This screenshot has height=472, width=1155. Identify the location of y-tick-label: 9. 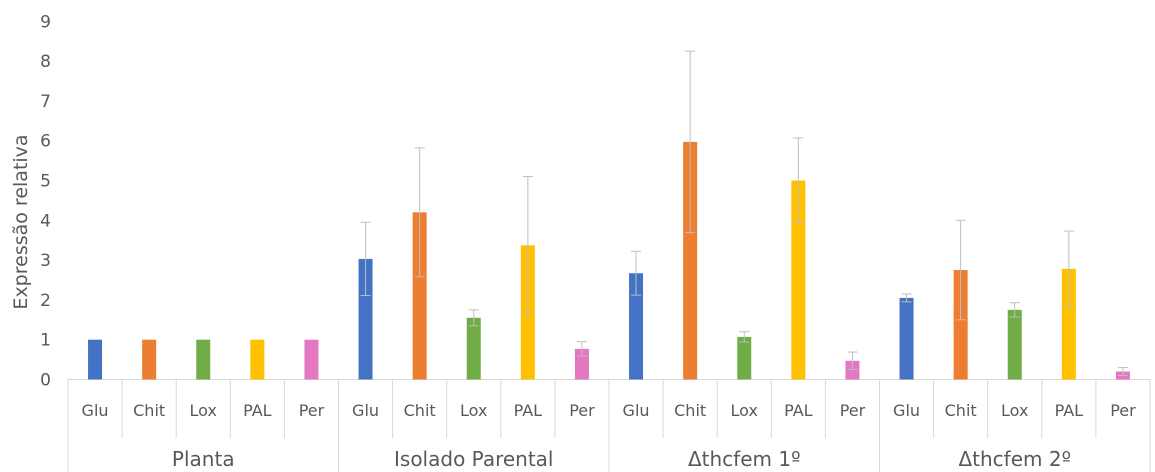
(45, 22).